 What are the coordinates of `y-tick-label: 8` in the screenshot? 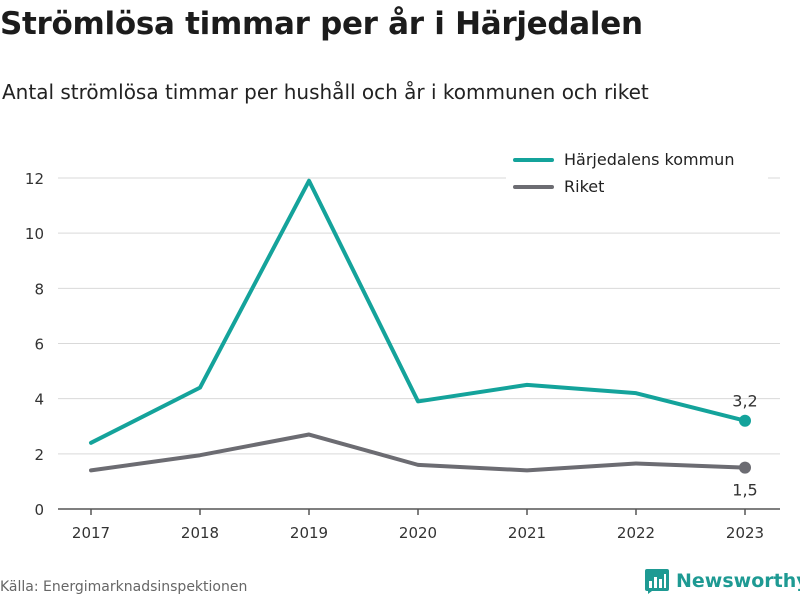 It's located at (39, 289).